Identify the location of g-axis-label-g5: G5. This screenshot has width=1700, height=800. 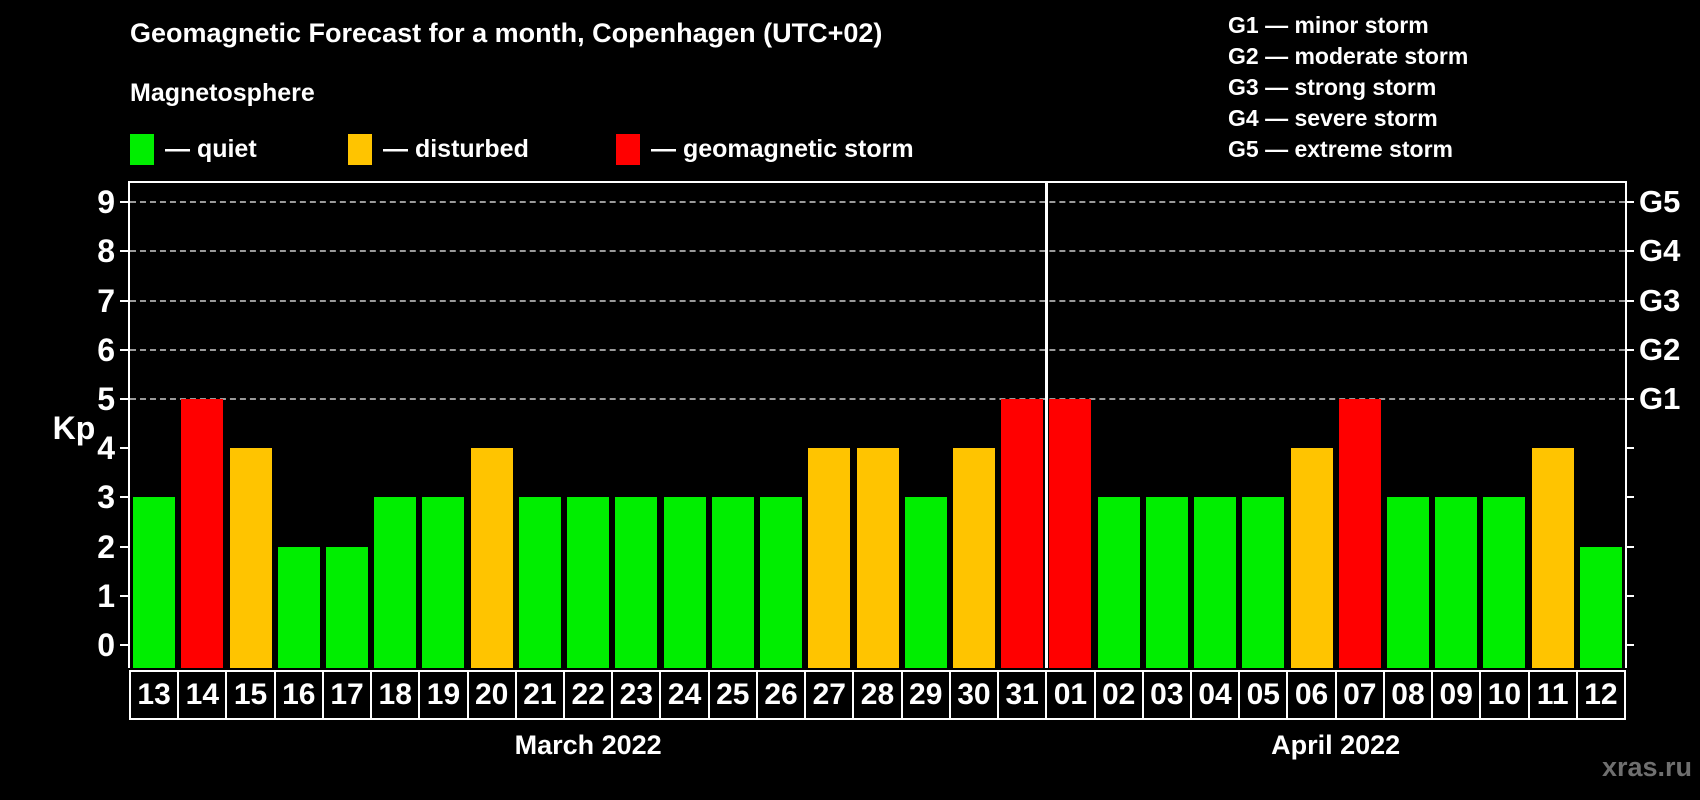
(1660, 202).